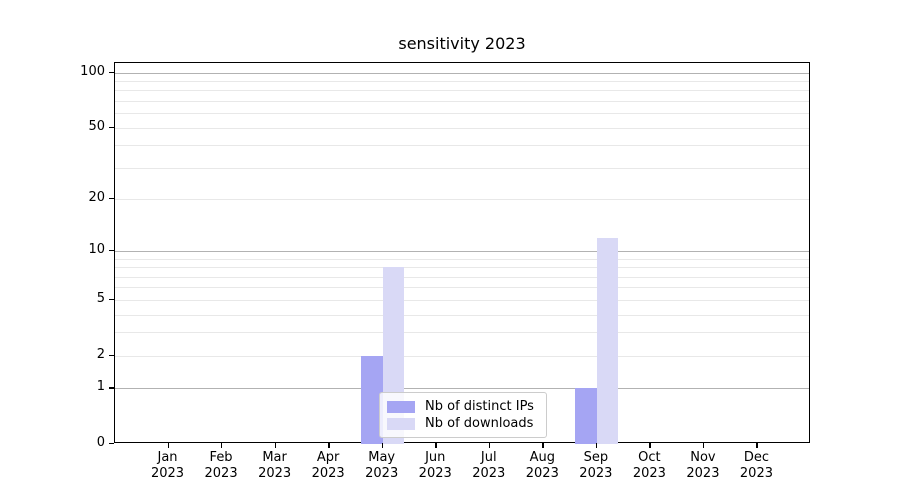 This screenshot has width=900, height=500. Describe the element at coordinates (382, 445) in the screenshot. I see `x-tick-mark-may` at that location.